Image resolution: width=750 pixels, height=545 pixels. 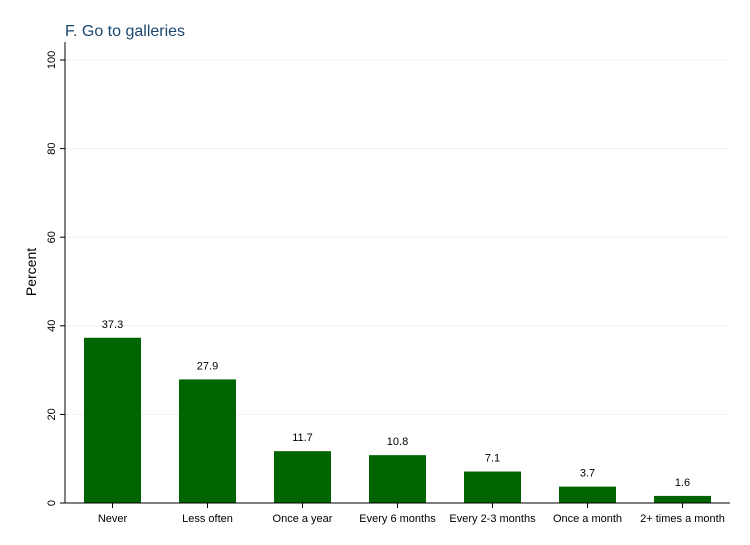 I want to click on data-label: 37.3, so click(x=112, y=325).